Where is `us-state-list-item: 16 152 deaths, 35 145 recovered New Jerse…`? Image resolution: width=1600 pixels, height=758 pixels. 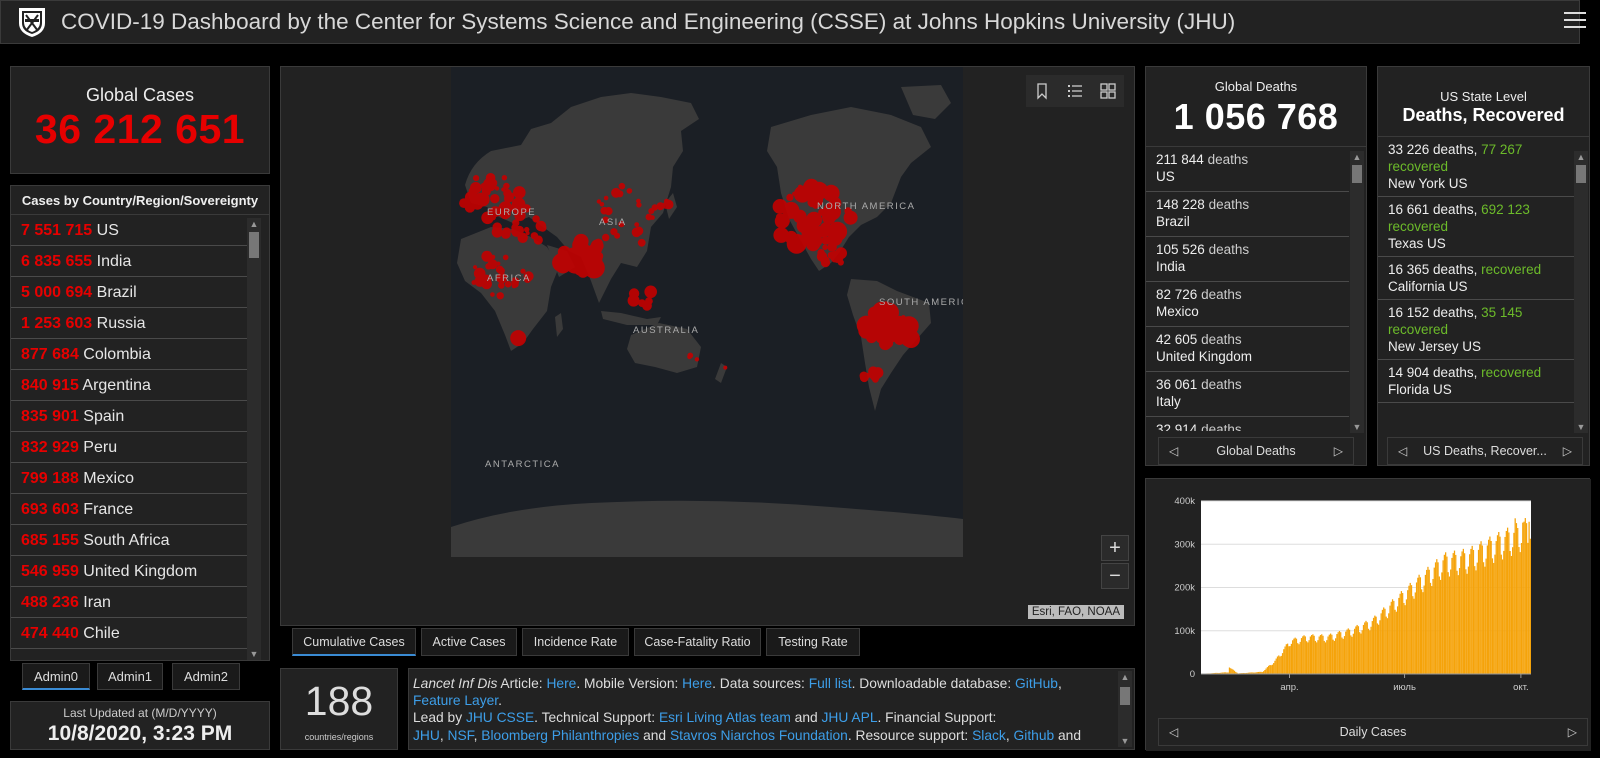 us-state-list-item: 16 152 deaths, 35 145 recovered New Jerse… is located at coordinates (1476, 330).